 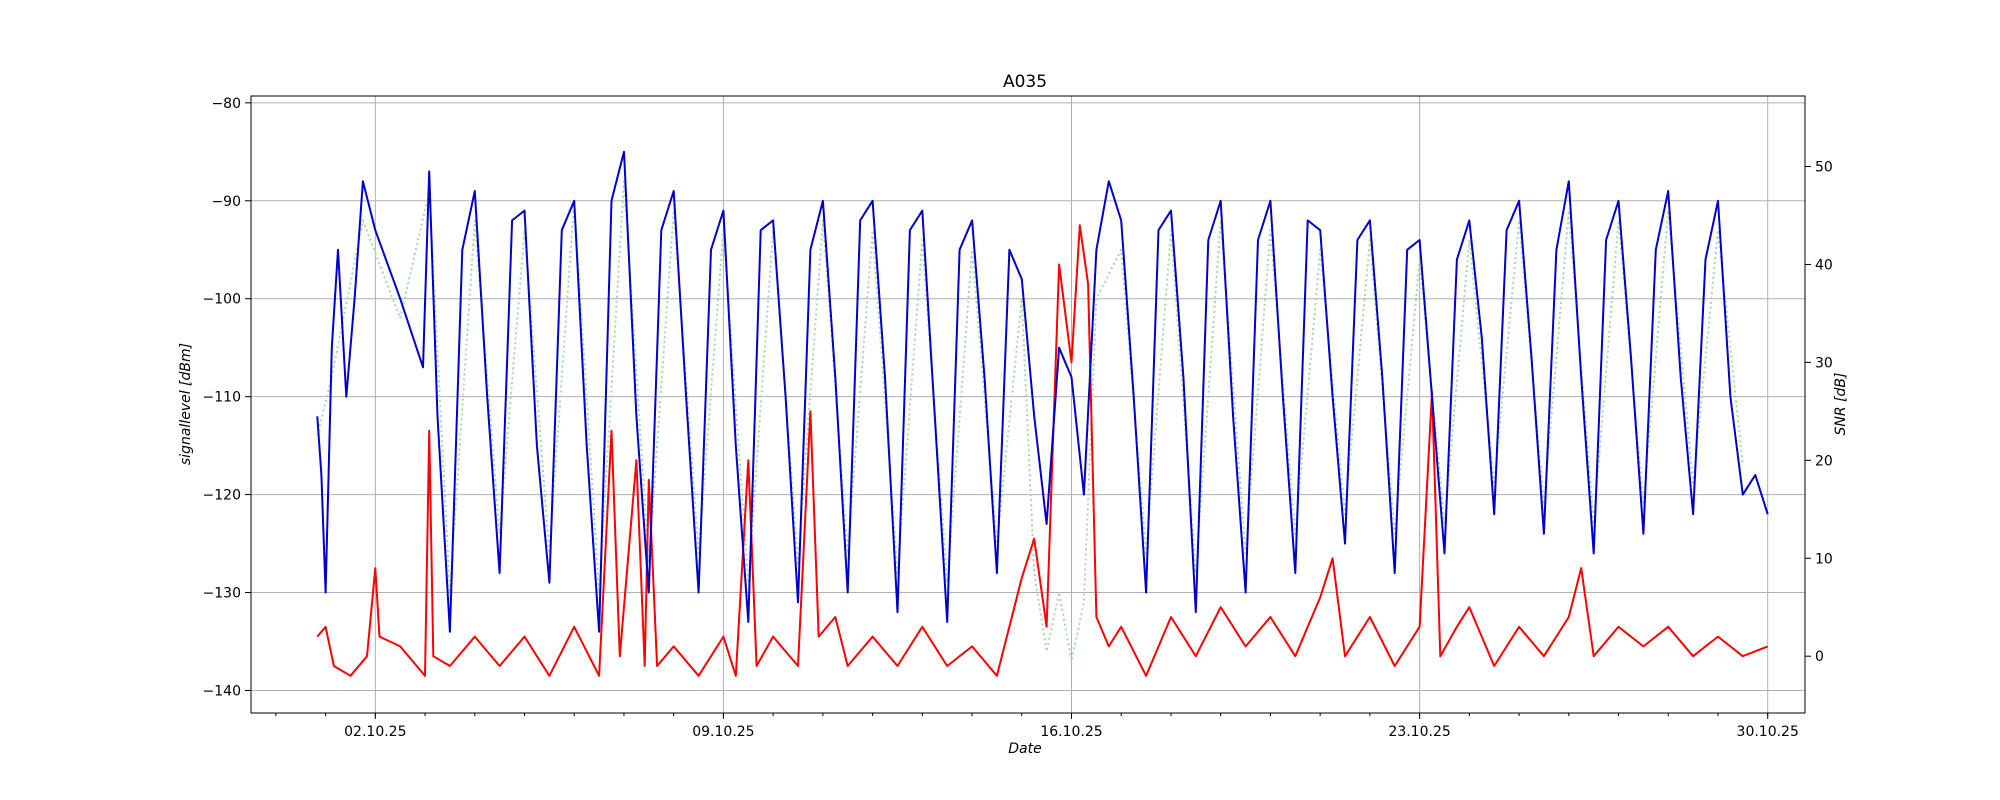 I want to click on left-y-axis: −80 −90 −100 −110 −120 −130 −140, so click(x=227, y=397).